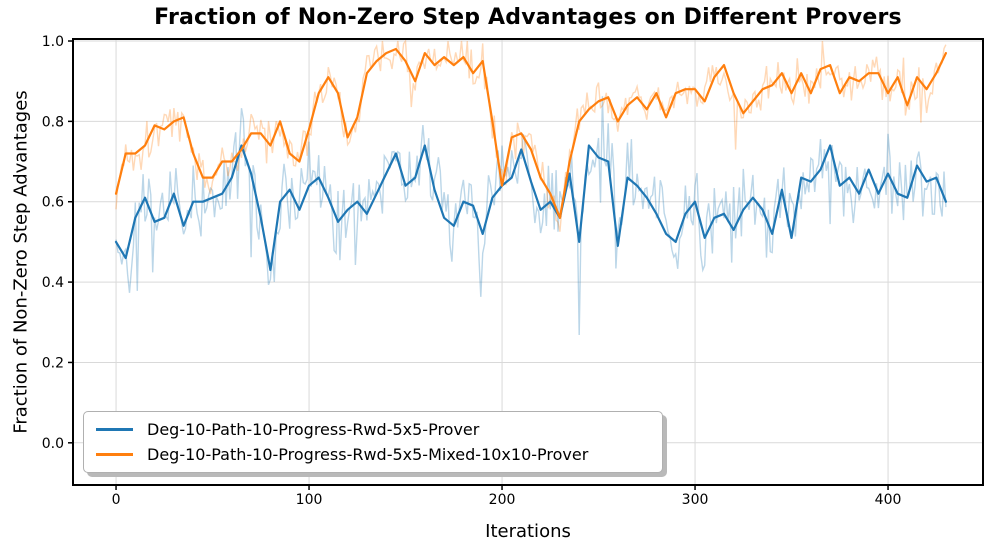 This screenshot has height=549, width=996. I want to click on legend-line-swatch-orange, so click(114, 454).